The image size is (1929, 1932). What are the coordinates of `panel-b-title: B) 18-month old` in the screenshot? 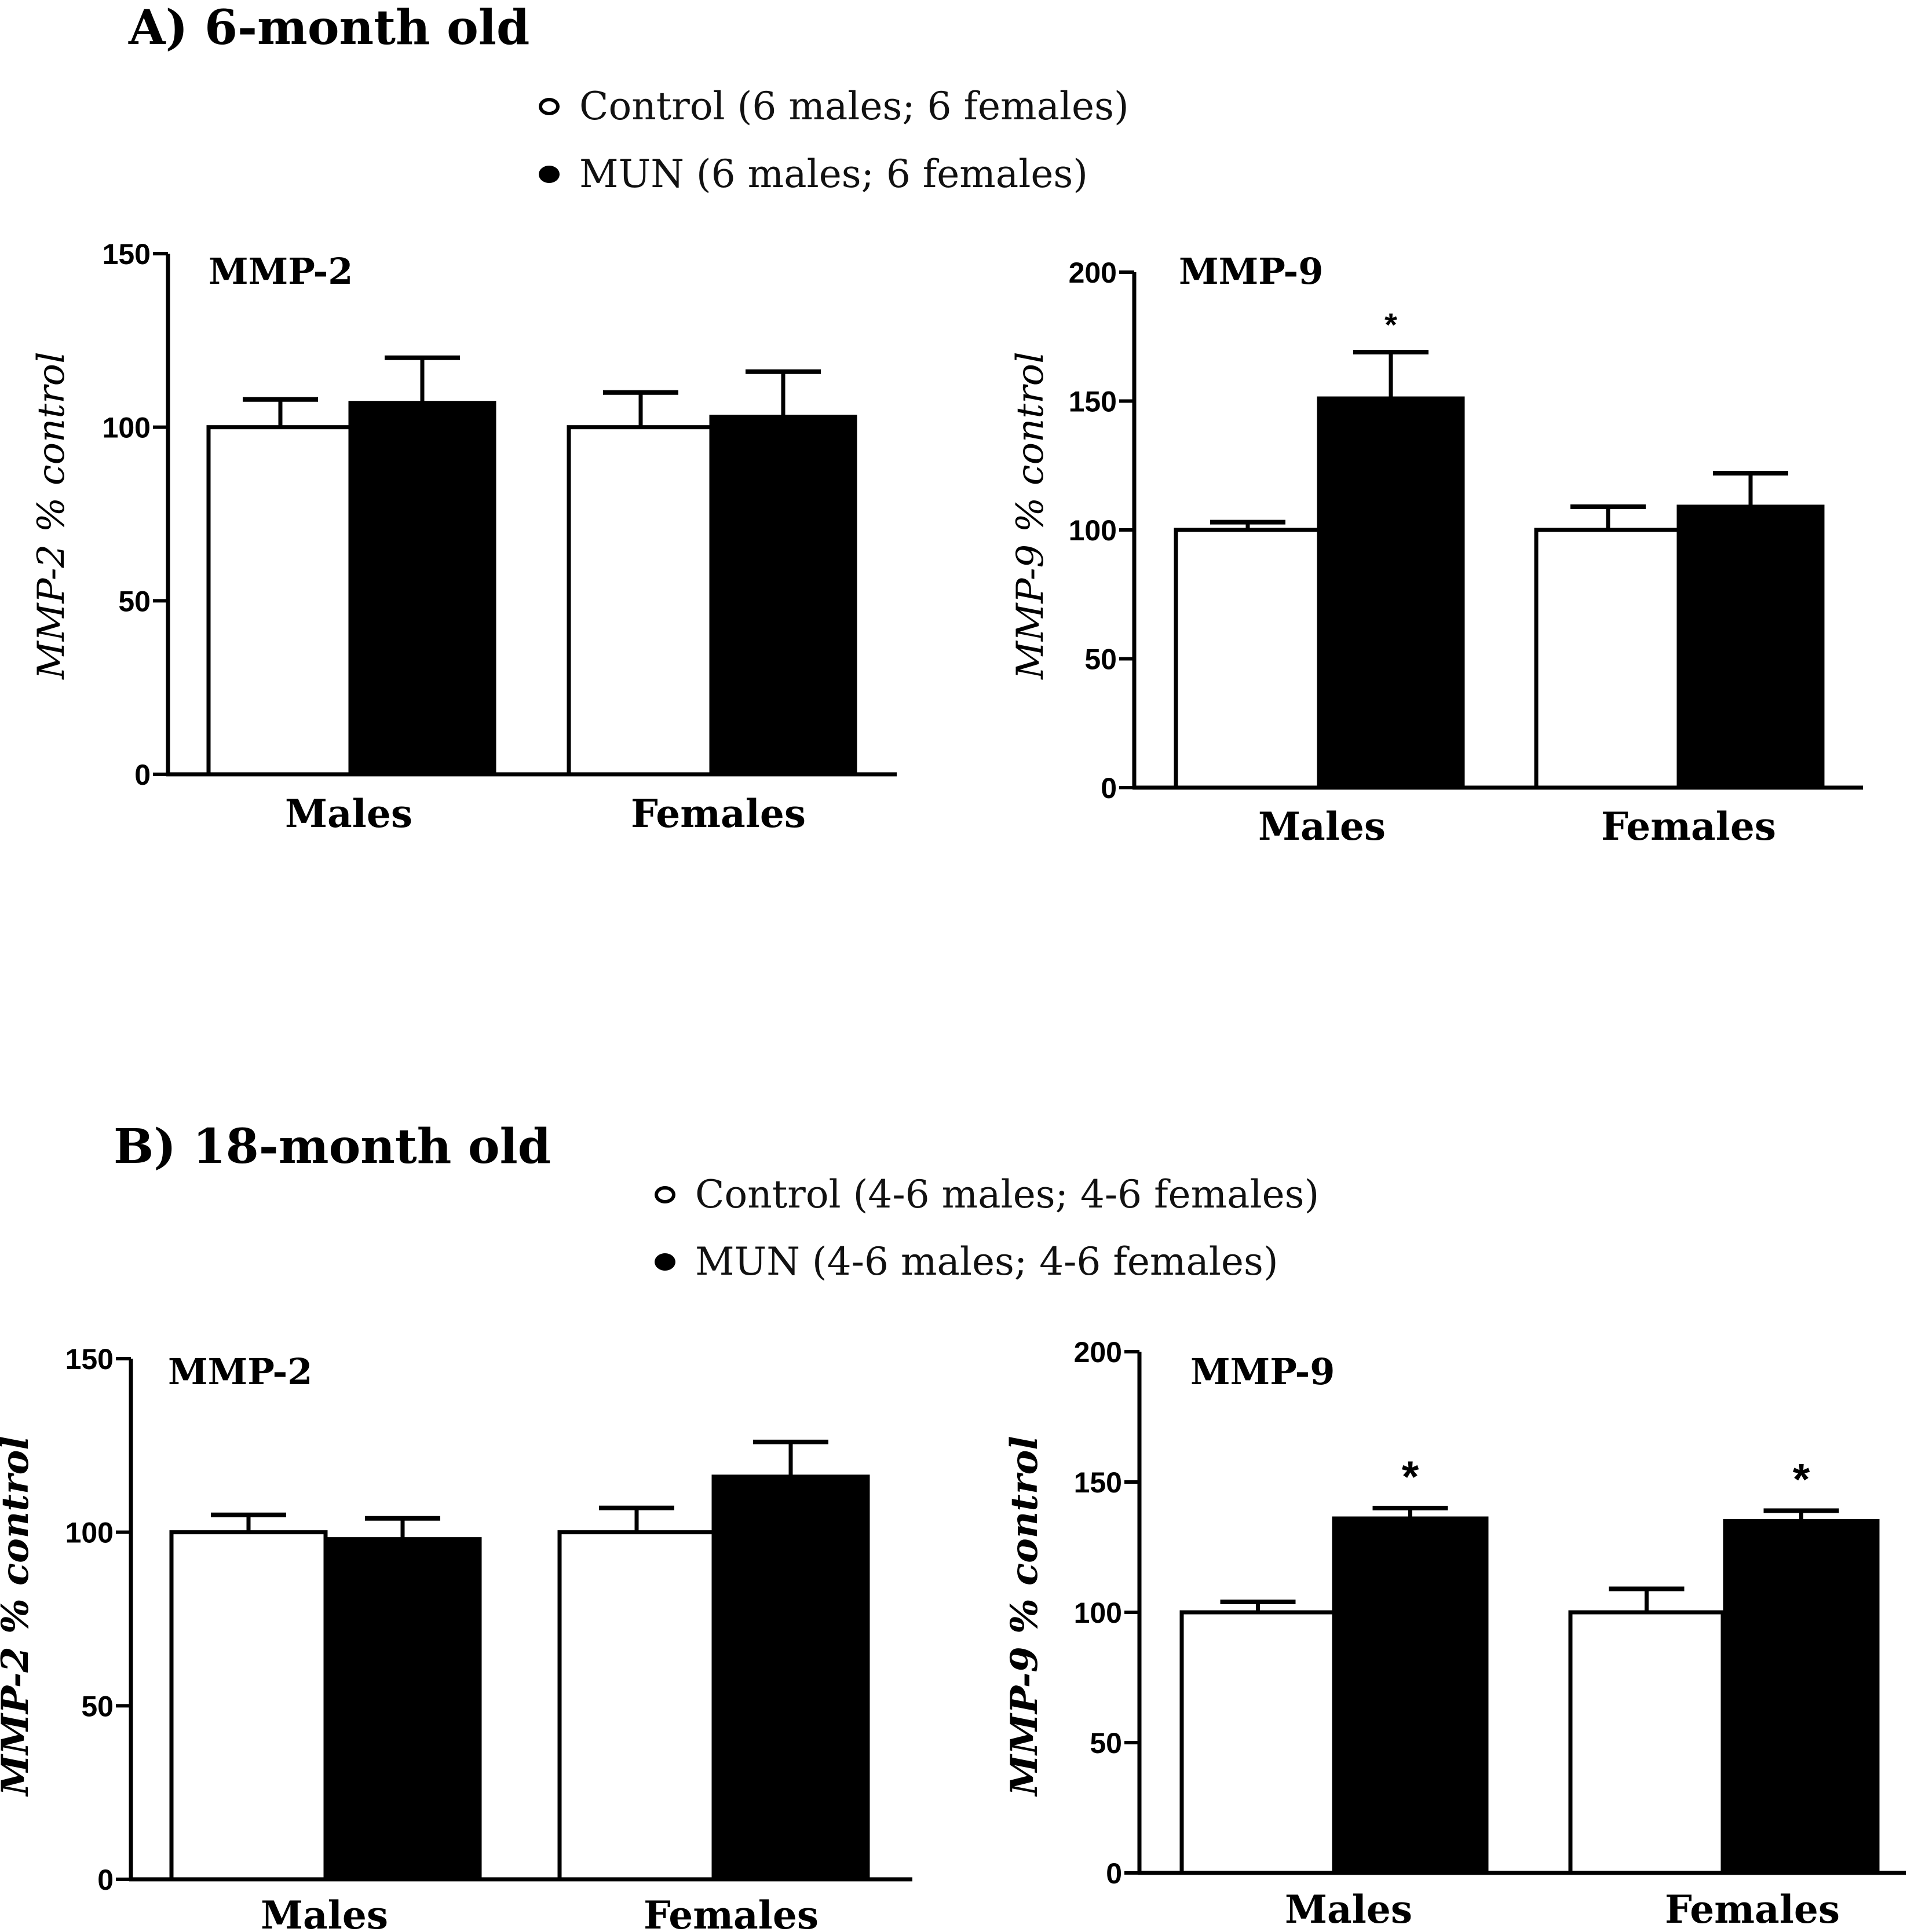 It's located at (332, 1146).